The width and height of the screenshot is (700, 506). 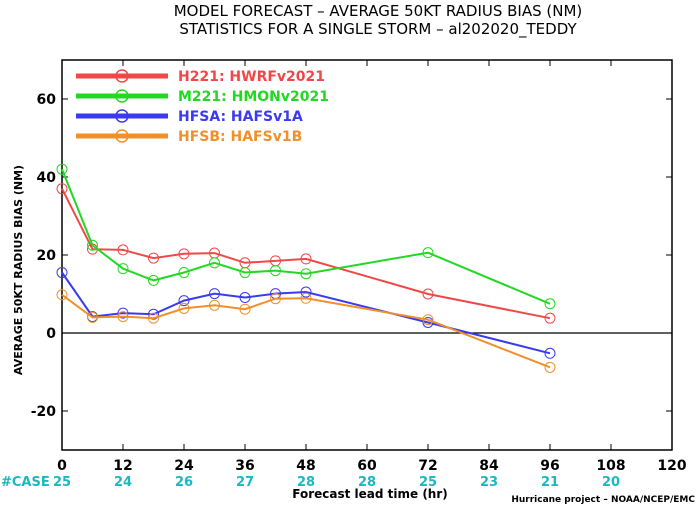 What do you see at coordinates (123, 482) in the screenshot?
I see `case-count: 24` at bounding box center [123, 482].